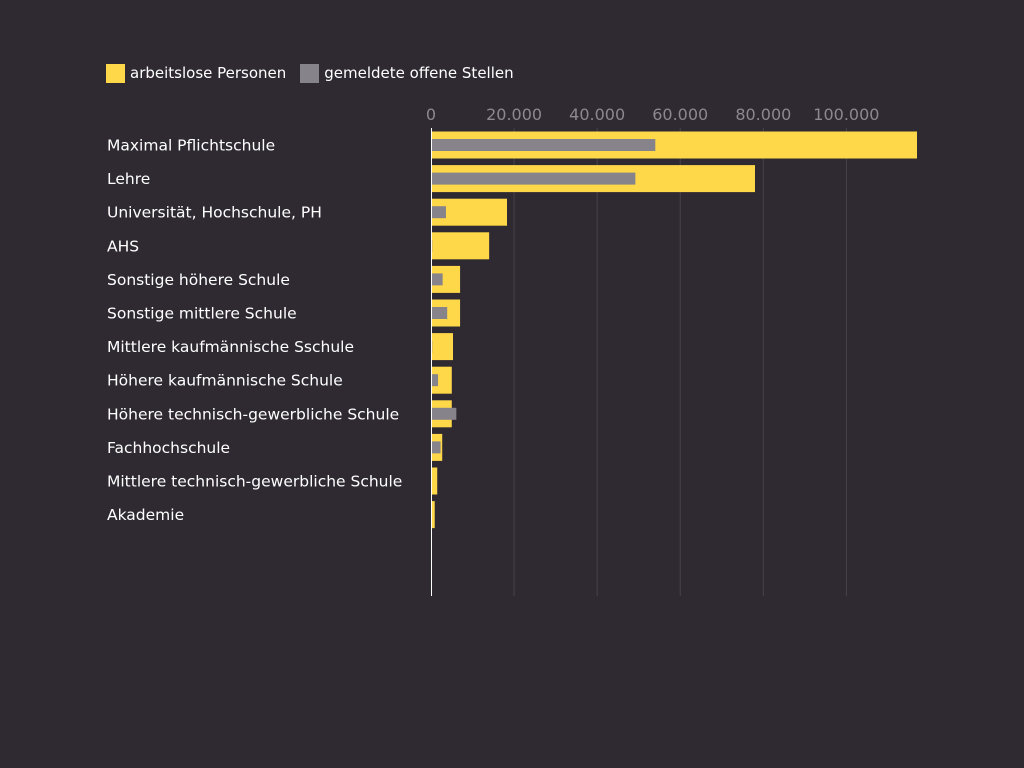  What do you see at coordinates (254, 482) in the screenshot?
I see `category-label: Mittlere technisch-gewerbliche Schule` at bounding box center [254, 482].